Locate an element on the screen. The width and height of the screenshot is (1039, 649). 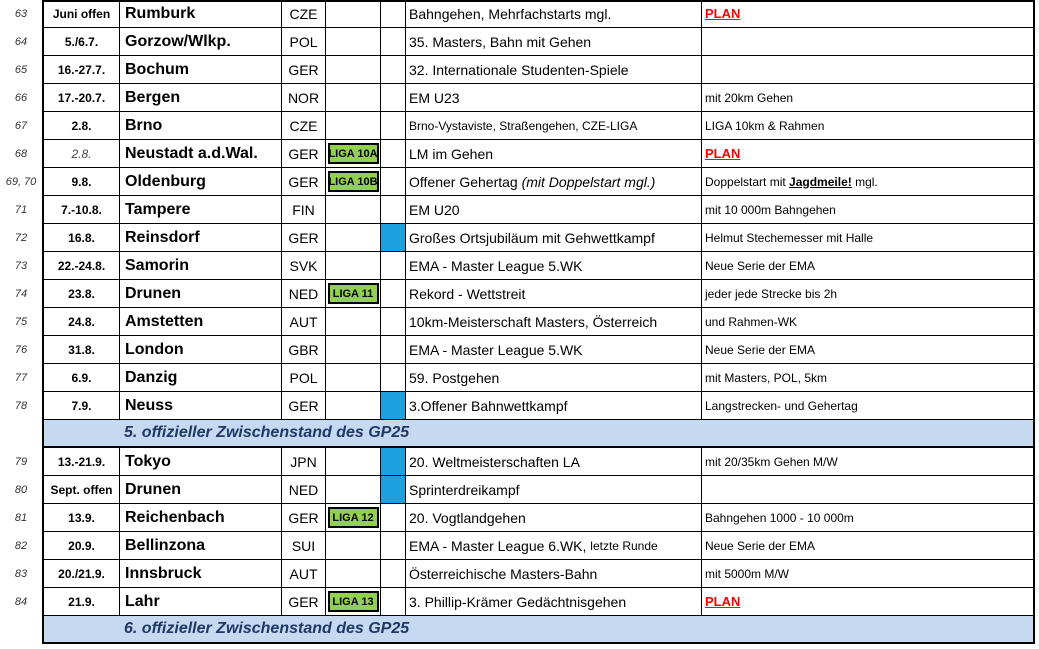
date-cell: 17.-20.7. is located at coordinates (81, 98).